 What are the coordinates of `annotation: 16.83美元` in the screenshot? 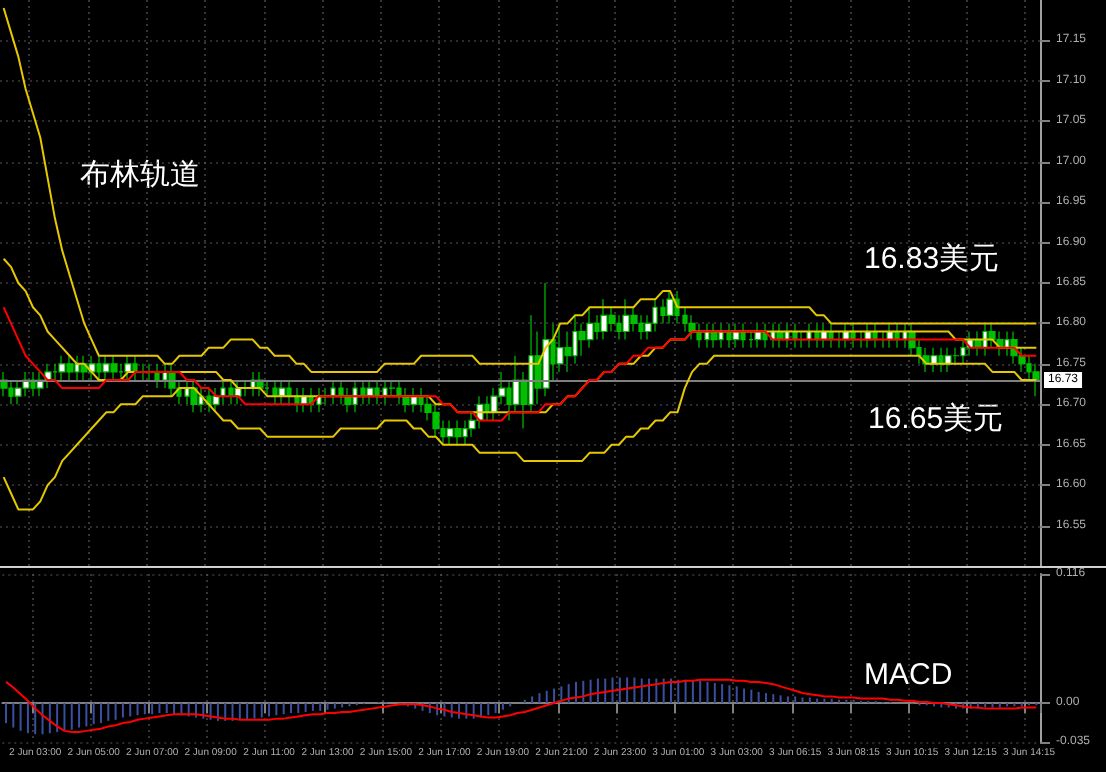 It's located at (932, 259).